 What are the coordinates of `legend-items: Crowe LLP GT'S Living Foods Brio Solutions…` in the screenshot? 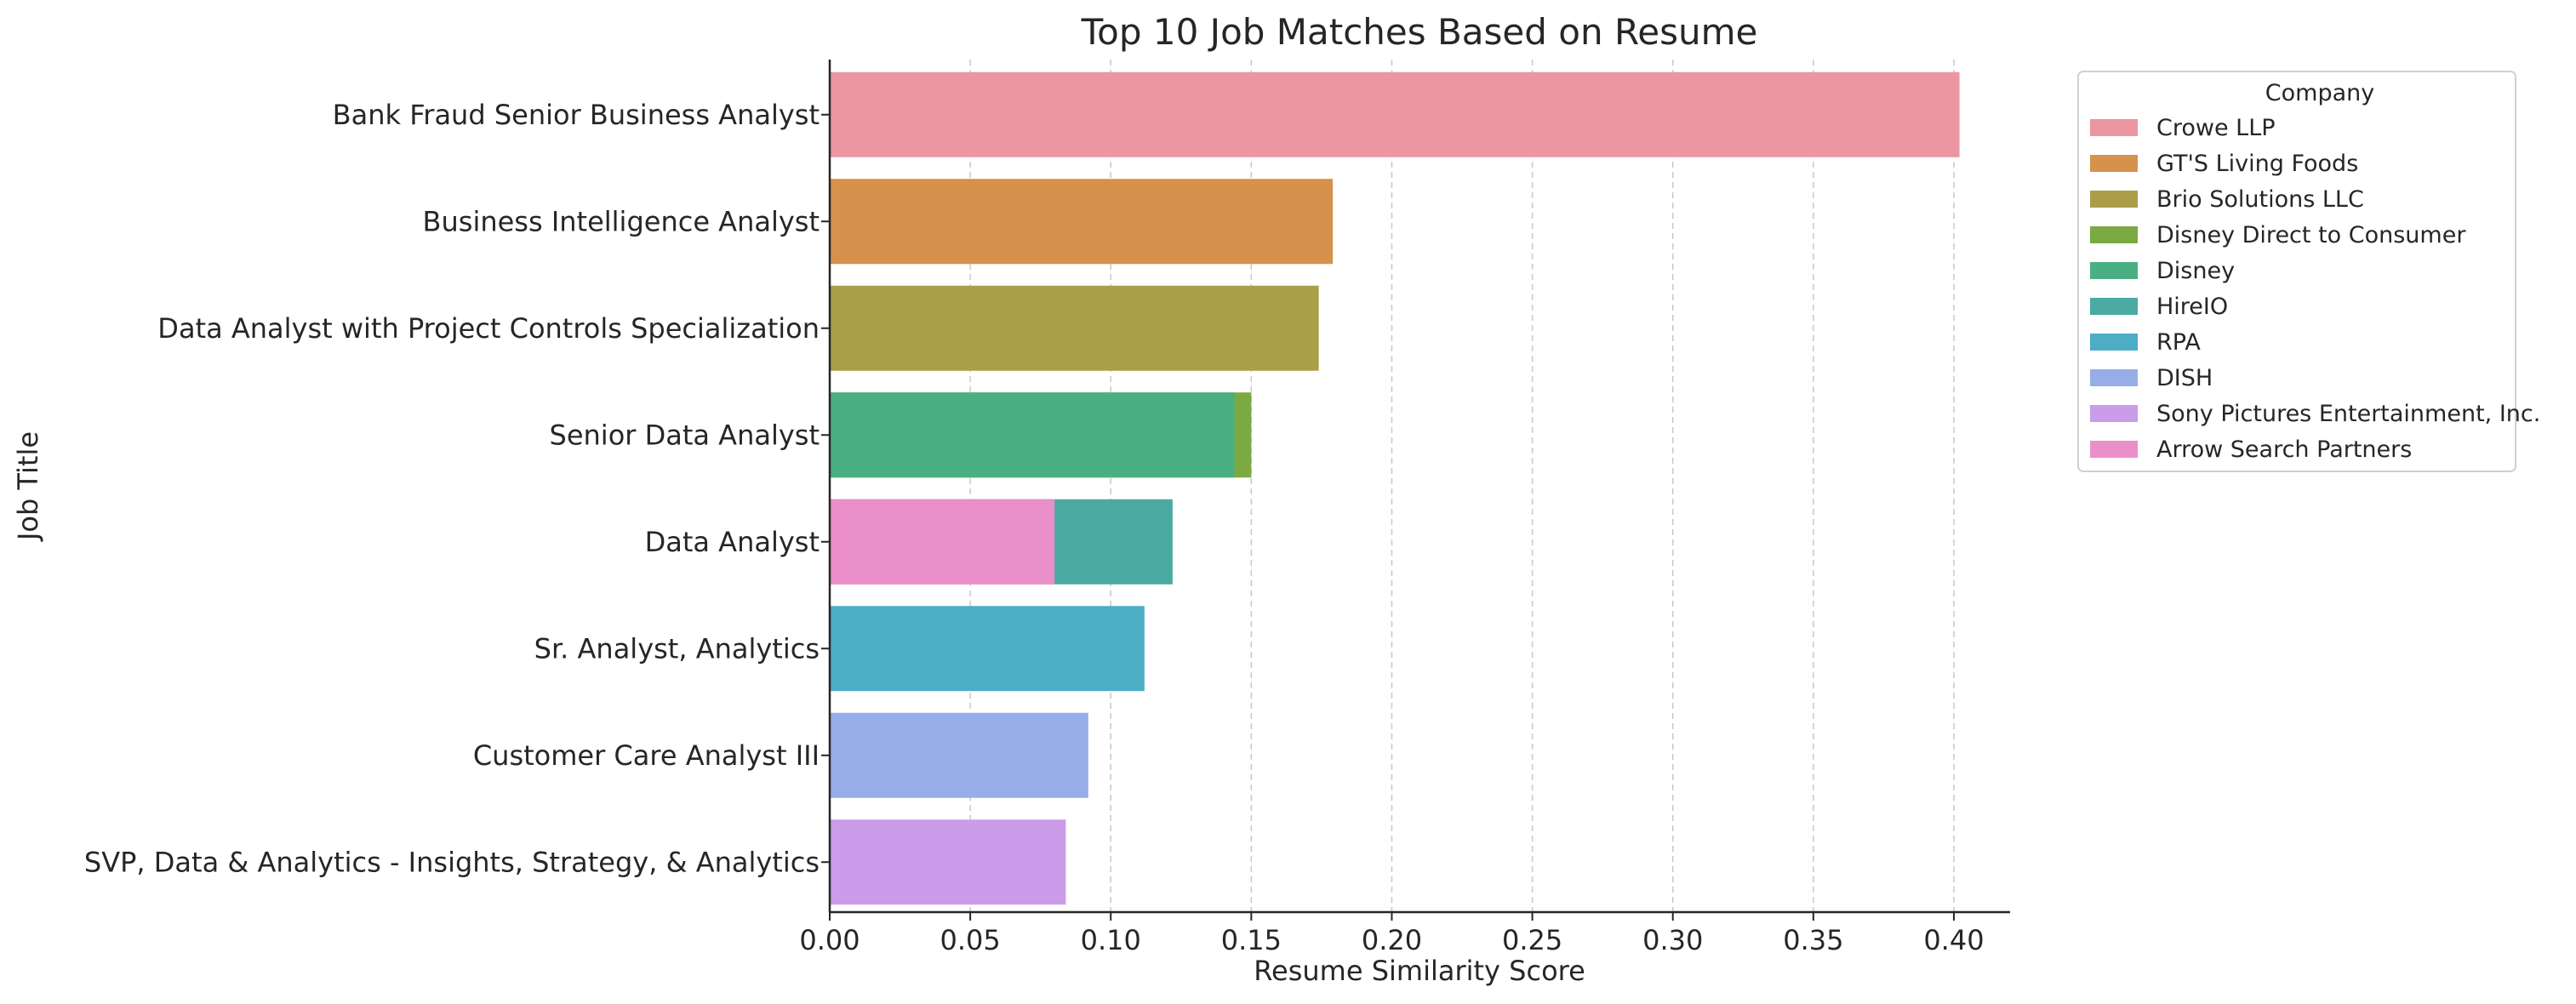 It's located at (2315, 289).